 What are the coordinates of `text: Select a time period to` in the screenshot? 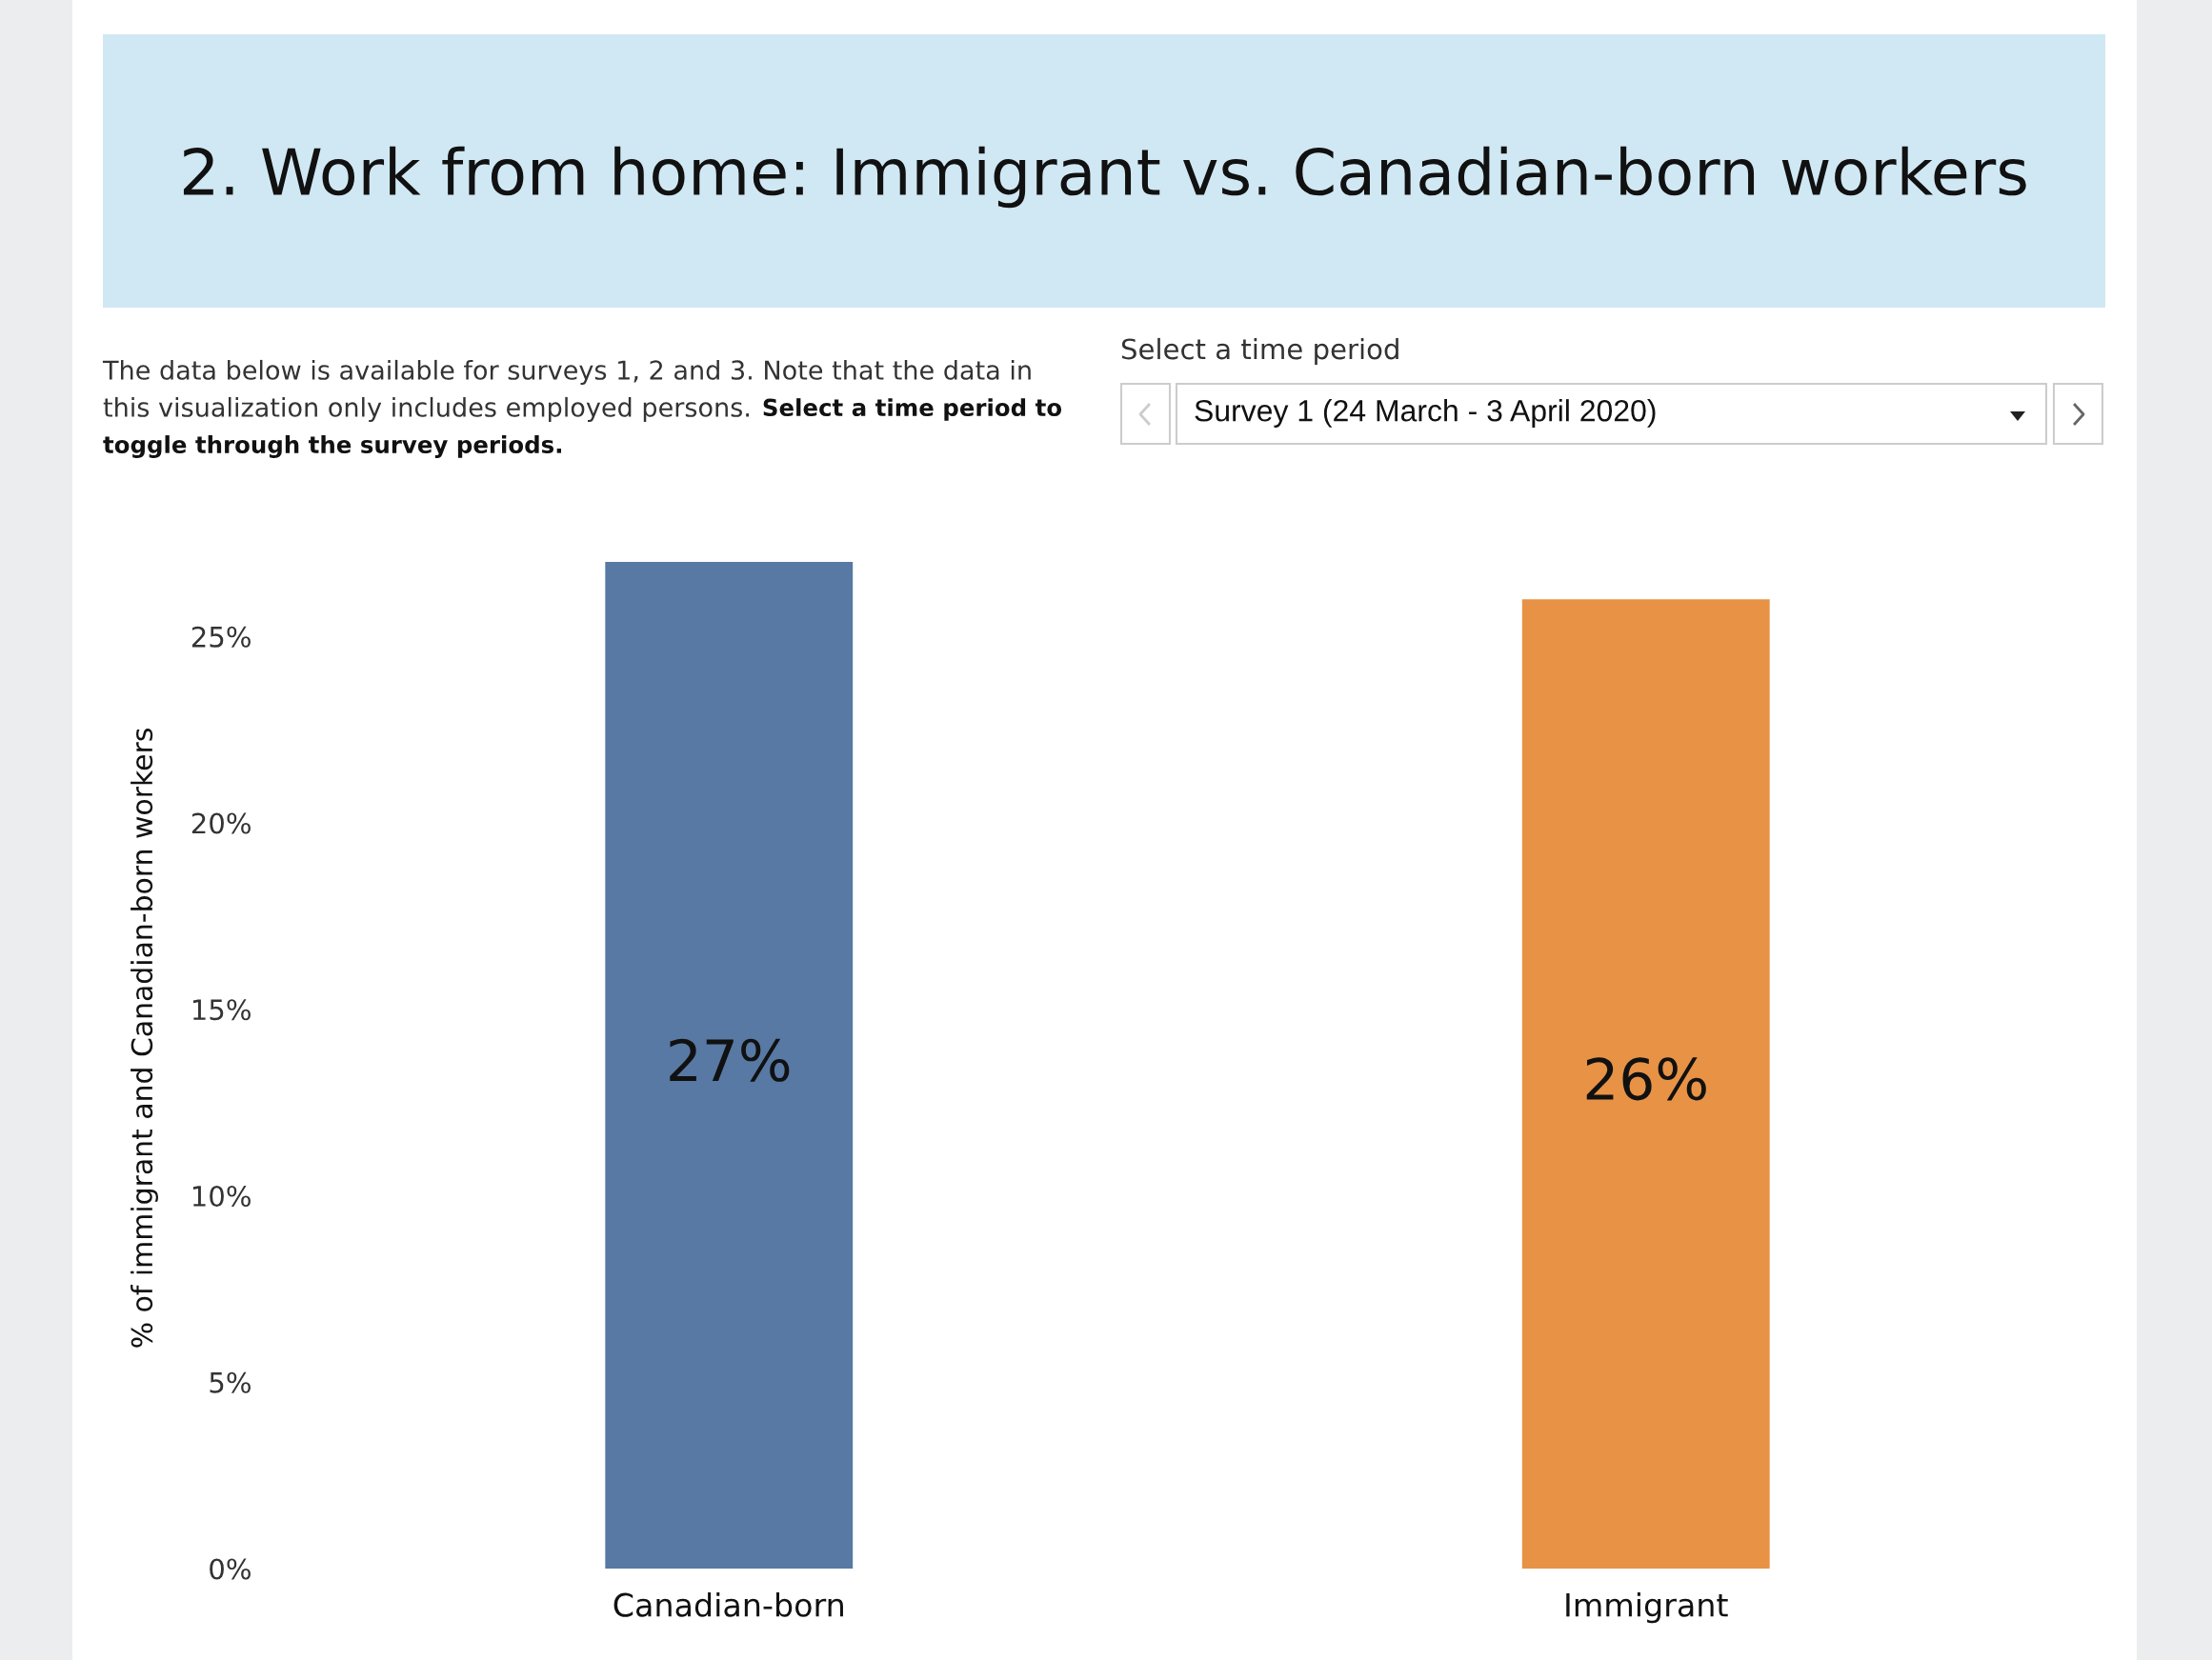 It's located at (912, 409).